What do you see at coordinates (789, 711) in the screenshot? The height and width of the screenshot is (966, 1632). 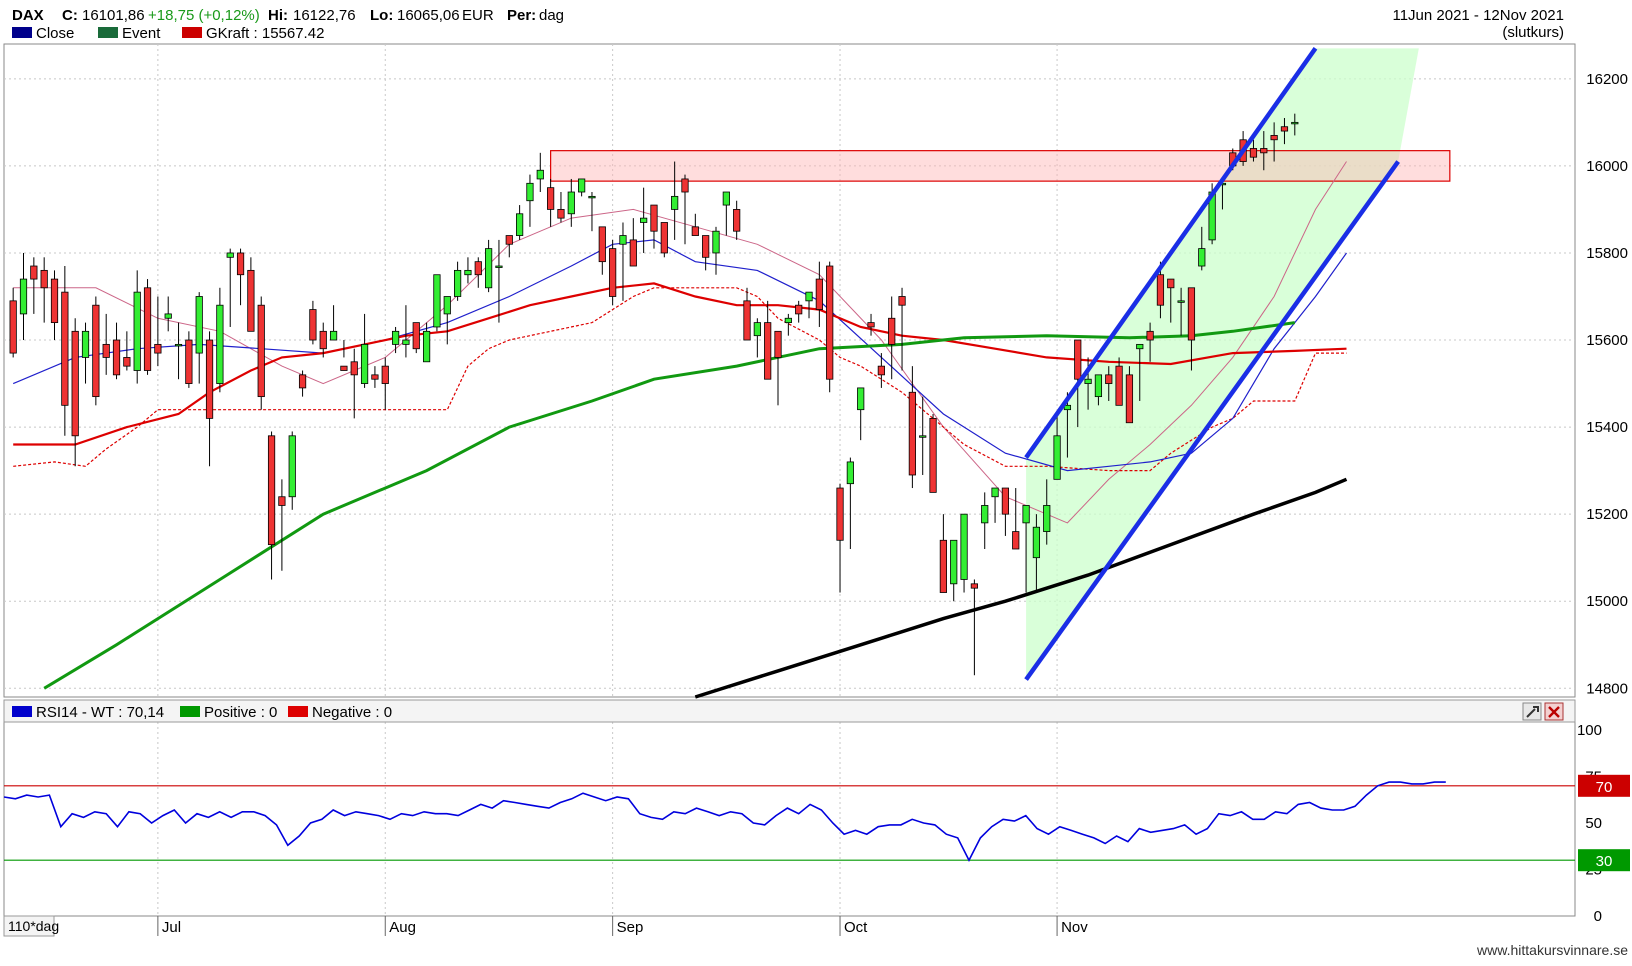 I see `rsi-legend-bar` at bounding box center [789, 711].